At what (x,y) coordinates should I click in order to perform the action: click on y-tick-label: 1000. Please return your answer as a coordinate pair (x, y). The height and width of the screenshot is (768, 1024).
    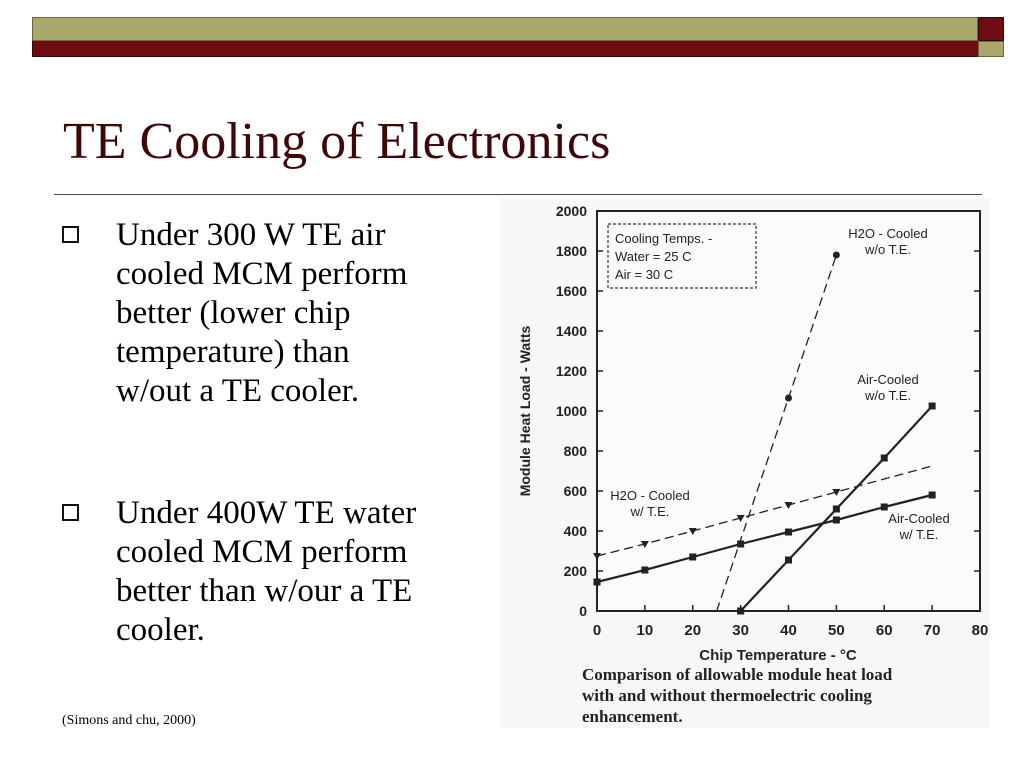
    Looking at the image, I should click on (571, 411).